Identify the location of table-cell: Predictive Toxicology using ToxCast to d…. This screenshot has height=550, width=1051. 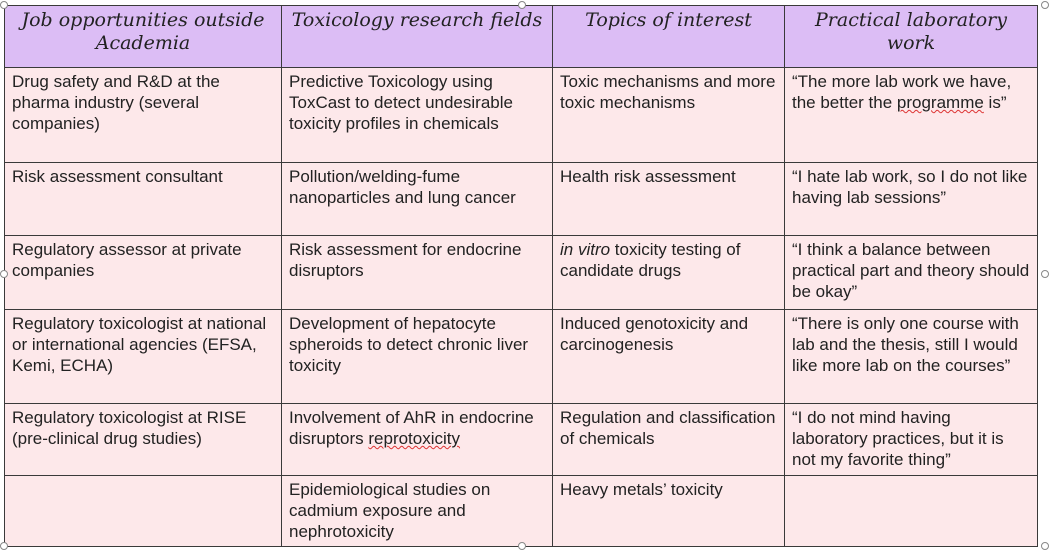
(417, 115).